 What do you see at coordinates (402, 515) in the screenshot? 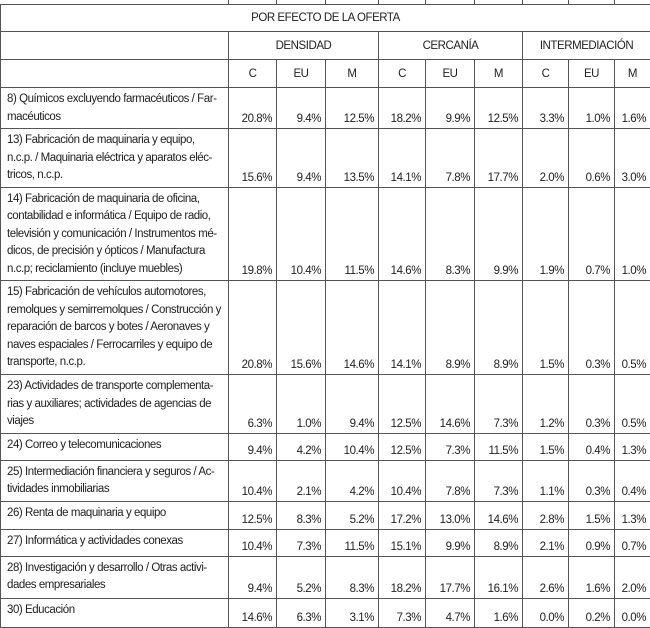
I see `value-cell: 17.2%` at bounding box center [402, 515].